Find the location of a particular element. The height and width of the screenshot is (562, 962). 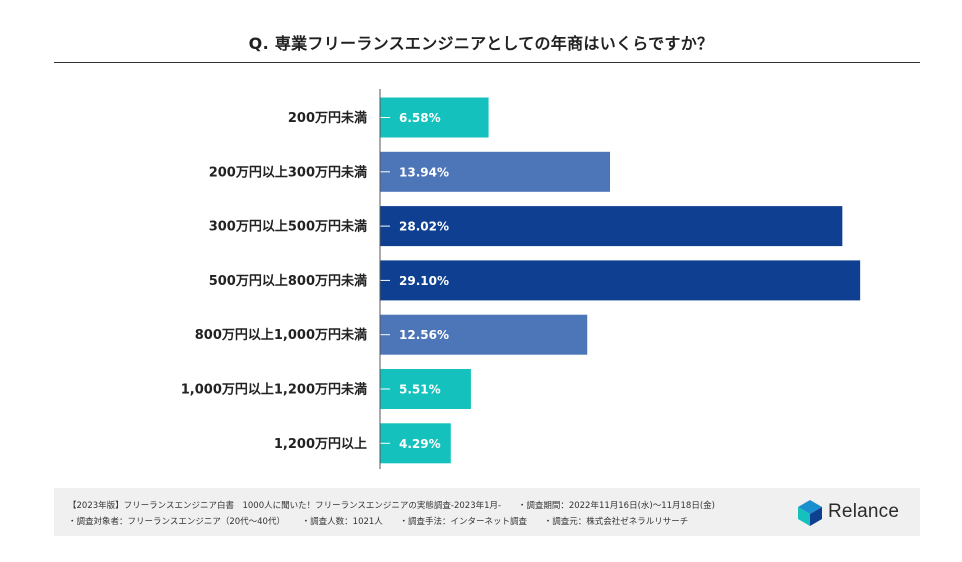

value-label-3: 29.10% is located at coordinates (424, 281).